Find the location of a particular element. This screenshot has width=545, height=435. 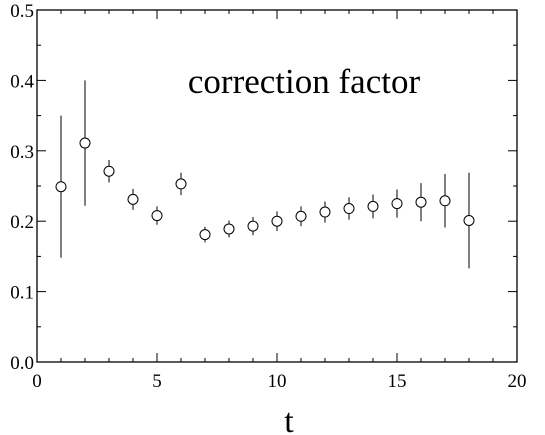

y-tick-label: 0.1 is located at coordinates (22, 293).